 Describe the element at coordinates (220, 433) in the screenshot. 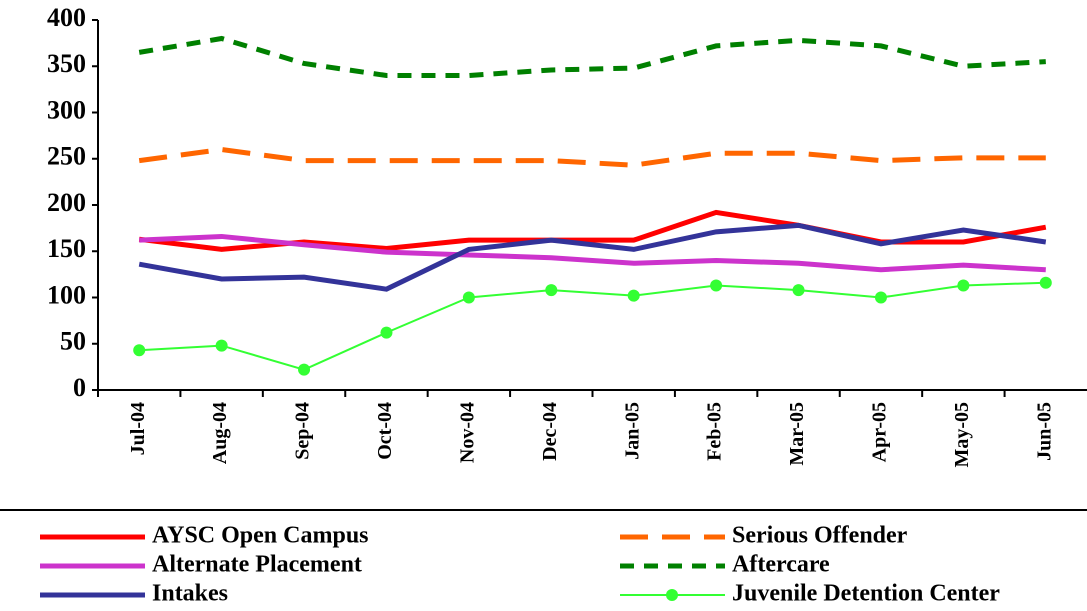

I see `x-tick-label: Aug-04` at that location.